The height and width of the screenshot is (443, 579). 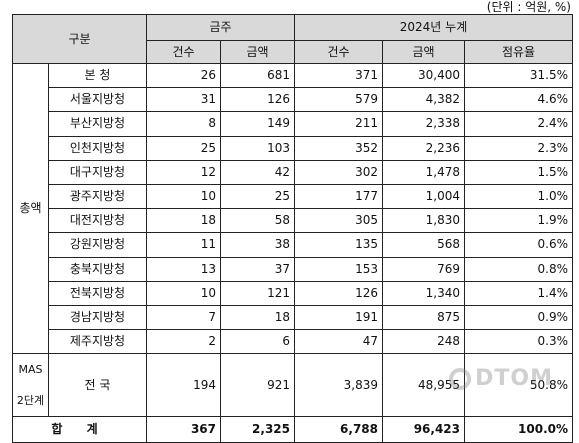 What do you see at coordinates (338, 385) in the screenshot?
I see `cell-c-count: 3,839` at bounding box center [338, 385].